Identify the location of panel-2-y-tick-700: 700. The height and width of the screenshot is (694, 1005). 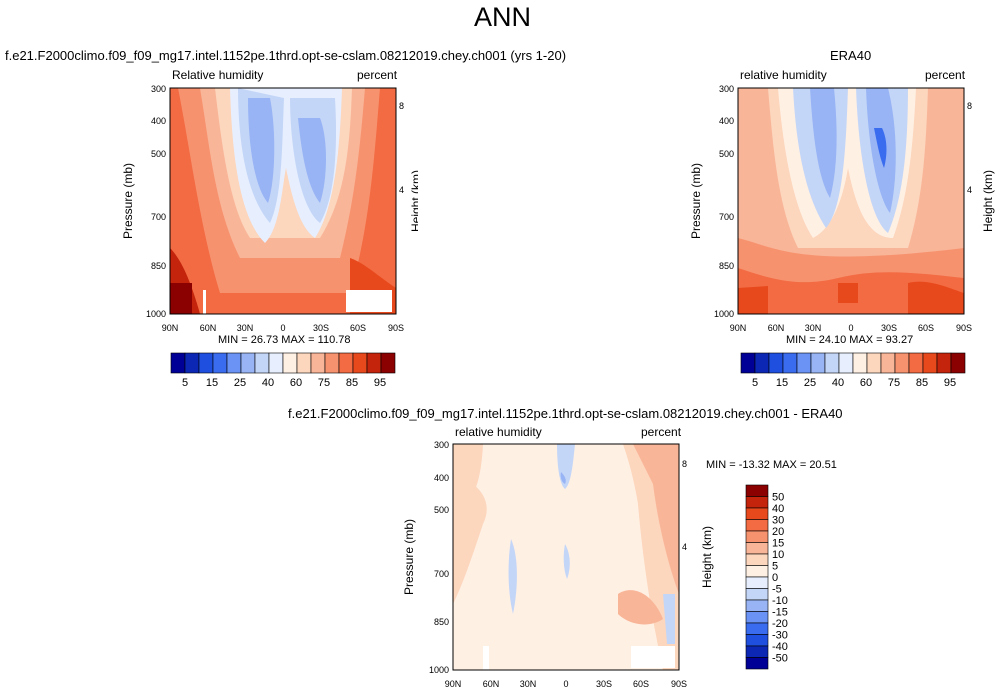
(726, 217).